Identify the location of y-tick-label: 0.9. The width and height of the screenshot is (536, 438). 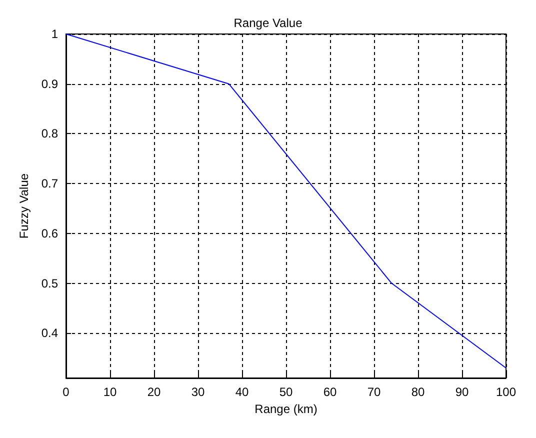
(49, 83).